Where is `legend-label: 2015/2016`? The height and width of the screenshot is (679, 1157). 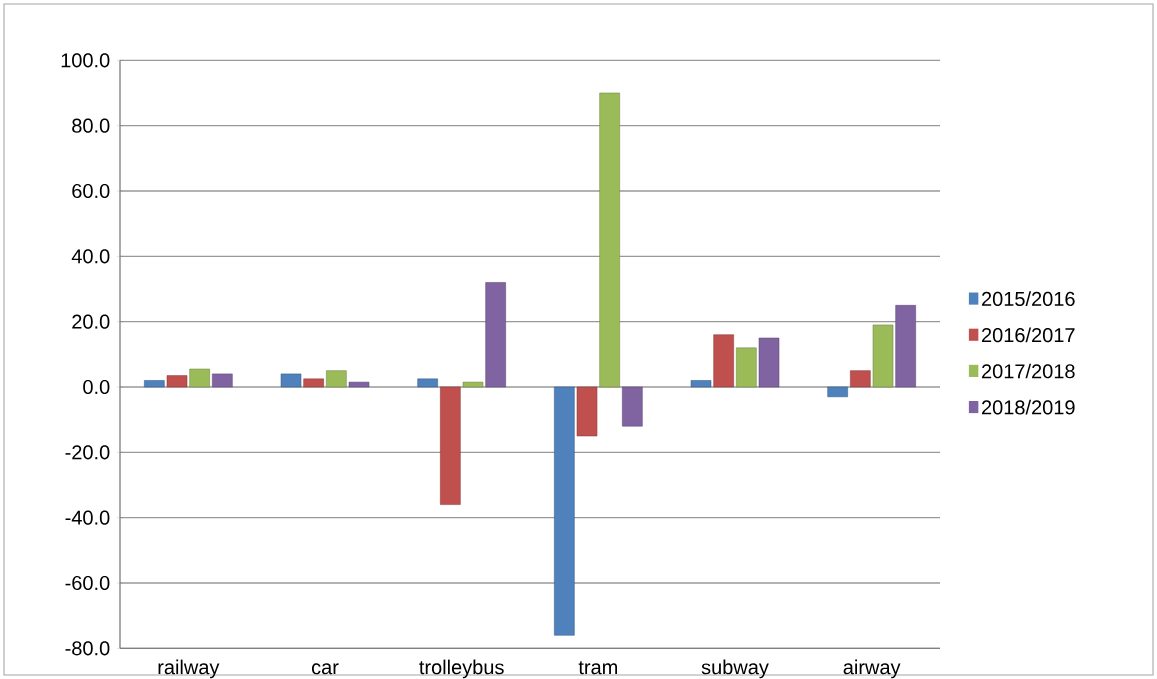 legend-label: 2015/2016 is located at coordinates (1028, 299).